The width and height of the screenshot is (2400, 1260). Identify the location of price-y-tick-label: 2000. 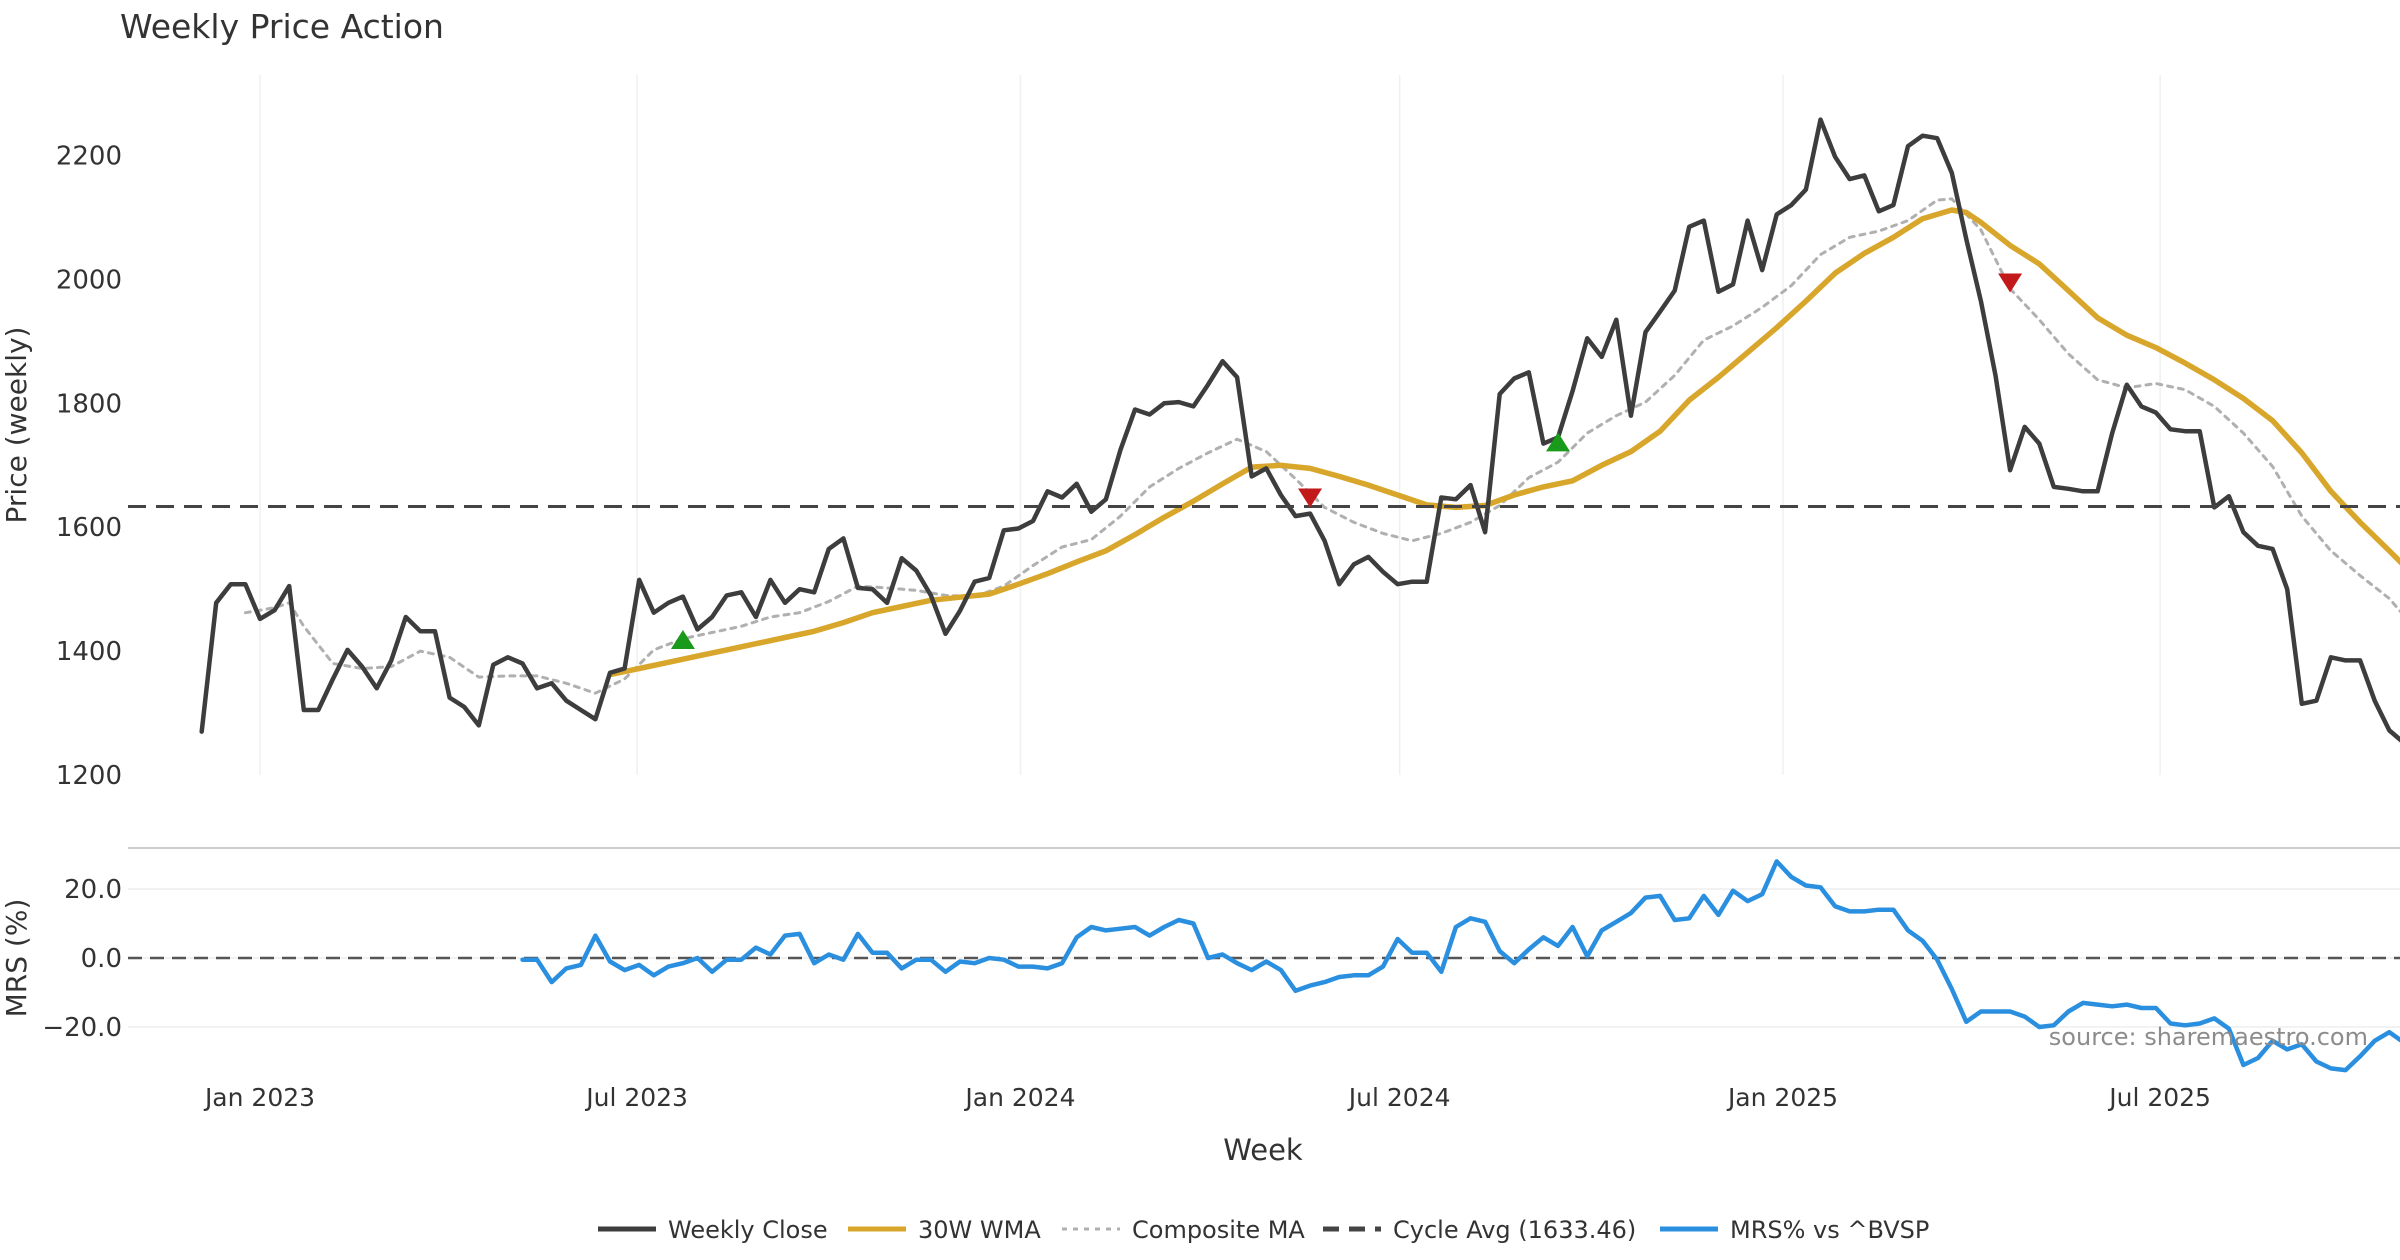
(89, 280).